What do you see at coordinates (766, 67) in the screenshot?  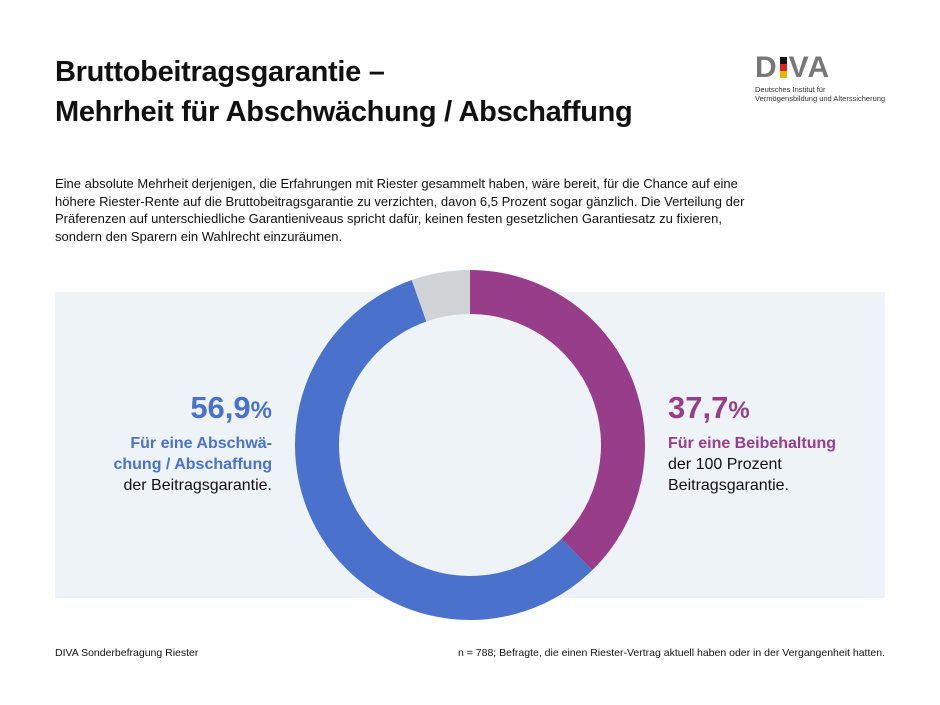 I see `logo-text-d: D` at bounding box center [766, 67].